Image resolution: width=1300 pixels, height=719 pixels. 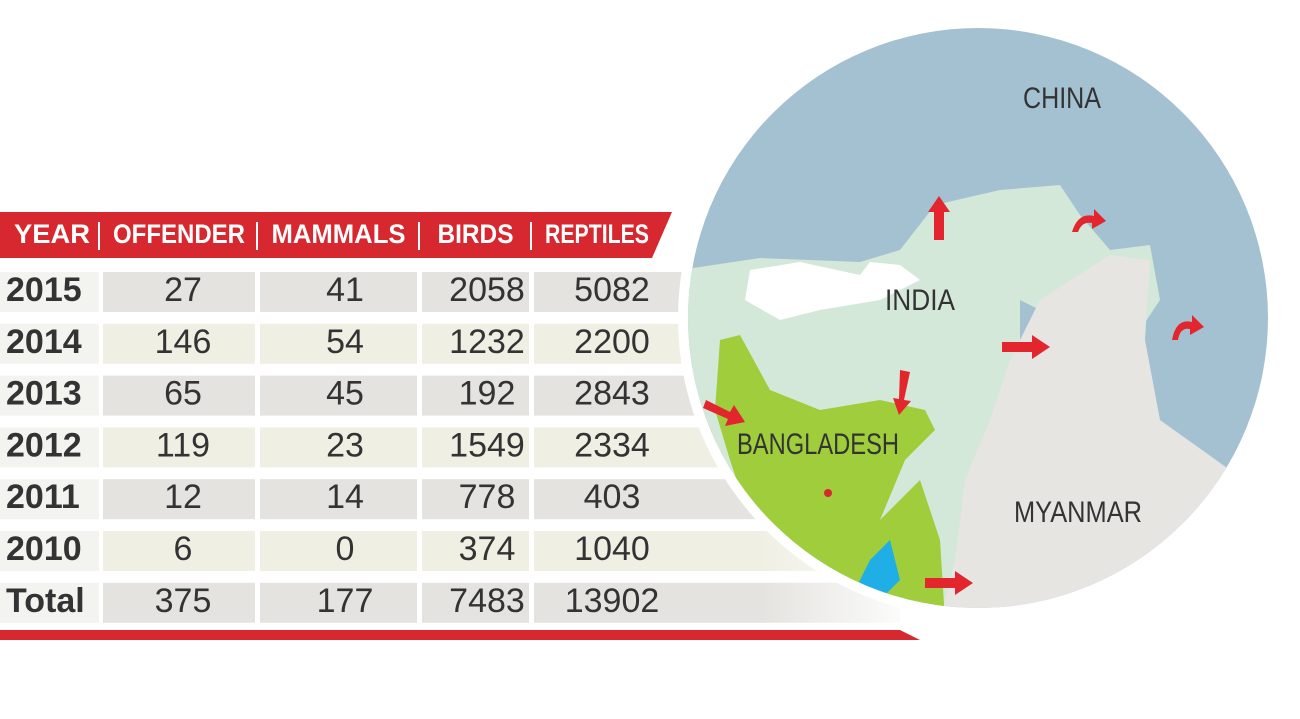 What do you see at coordinates (183, 342) in the screenshot?
I see `cell: 146` at bounding box center [183, 342].